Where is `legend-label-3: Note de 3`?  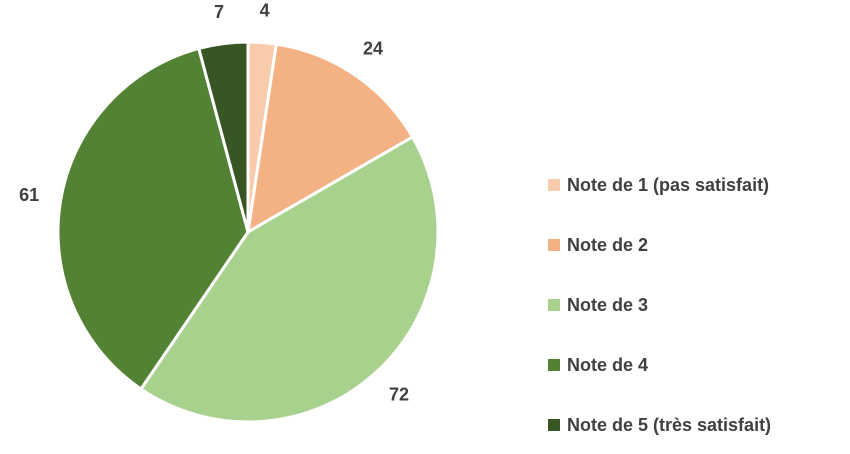 legend-label-3: Note de 3 is located at coordinates (607, 305).